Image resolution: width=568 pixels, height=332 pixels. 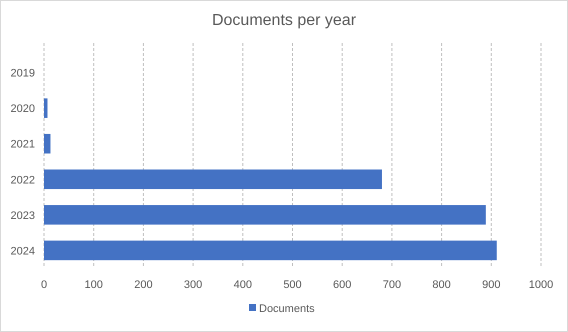 I want to click on x-tick-label: 100, so click(x=93, y=285).